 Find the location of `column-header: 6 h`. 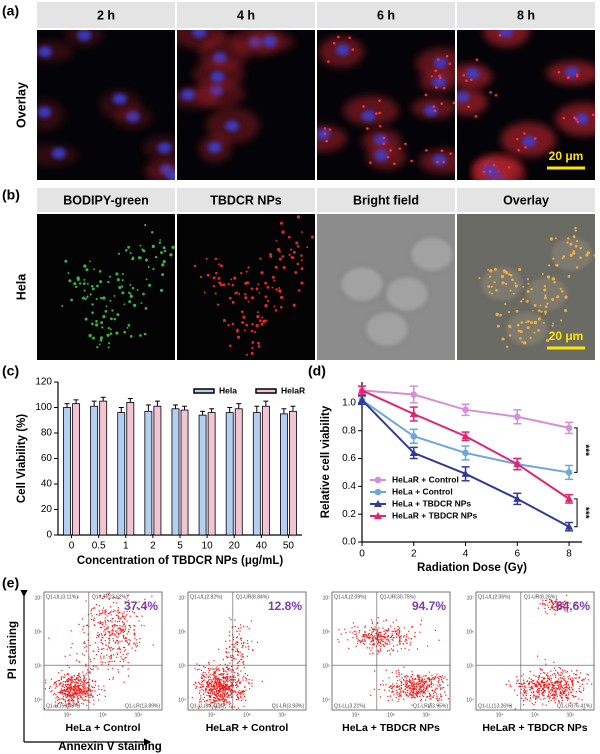

column-header: 6 h is located at coordinates (386, 15).